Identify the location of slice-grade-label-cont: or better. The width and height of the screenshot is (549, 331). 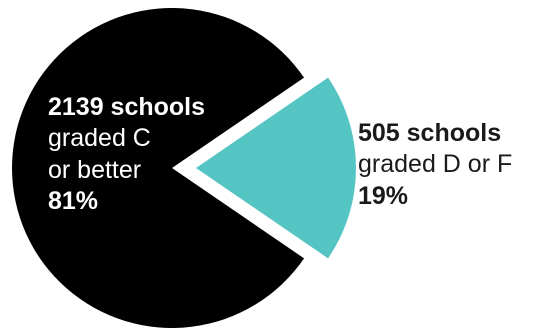
(95, 169).